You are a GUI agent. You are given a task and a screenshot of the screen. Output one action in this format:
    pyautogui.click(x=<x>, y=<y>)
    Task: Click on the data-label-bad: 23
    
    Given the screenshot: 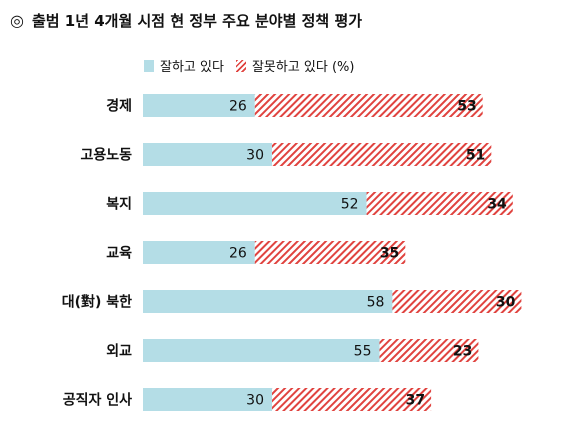 What is the action you would take?
    pyautogui.click(x=462, y=352)
    